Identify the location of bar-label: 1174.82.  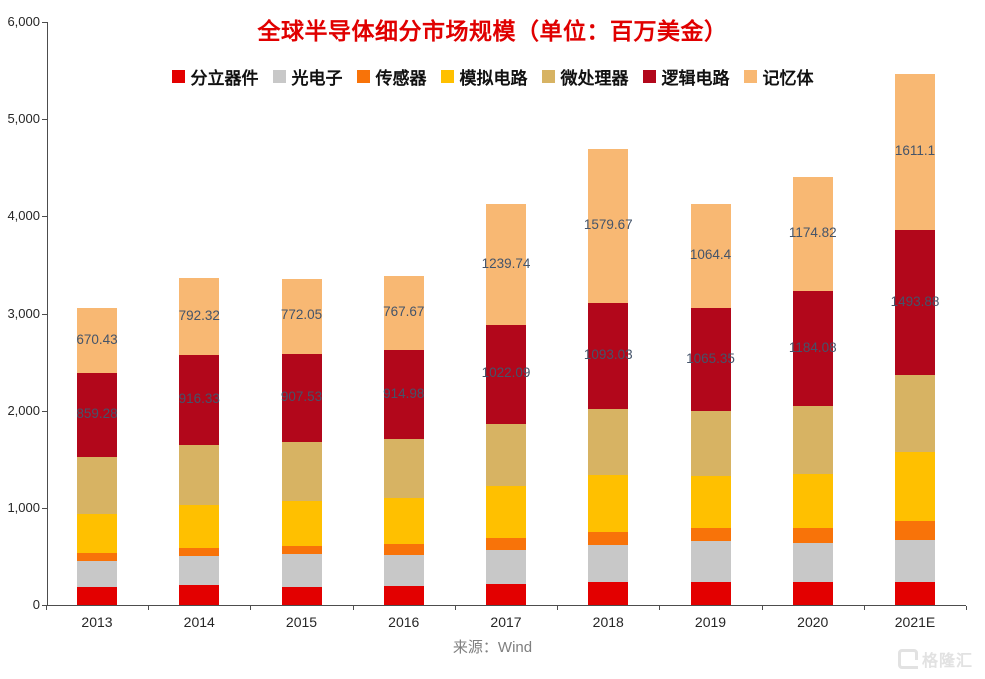
(812, 233).